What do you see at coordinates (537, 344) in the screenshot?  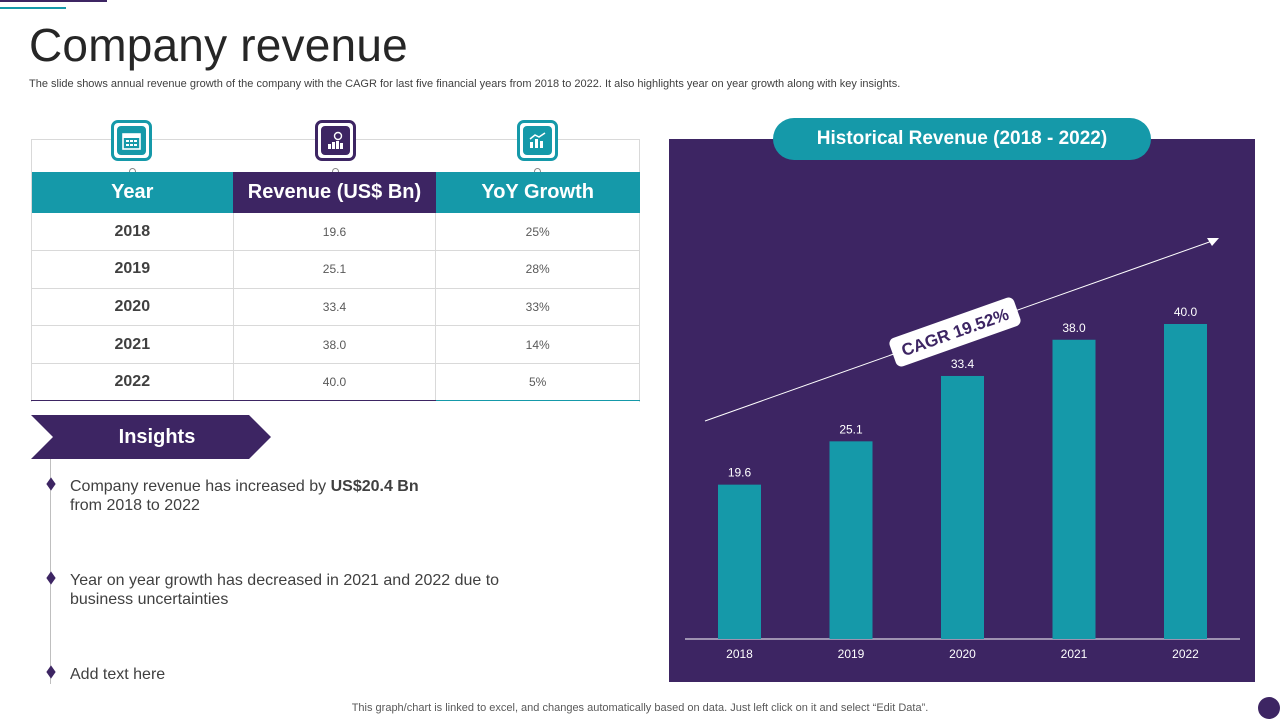 I see `growth-cell: 14%` at bounding box center [537, 344].